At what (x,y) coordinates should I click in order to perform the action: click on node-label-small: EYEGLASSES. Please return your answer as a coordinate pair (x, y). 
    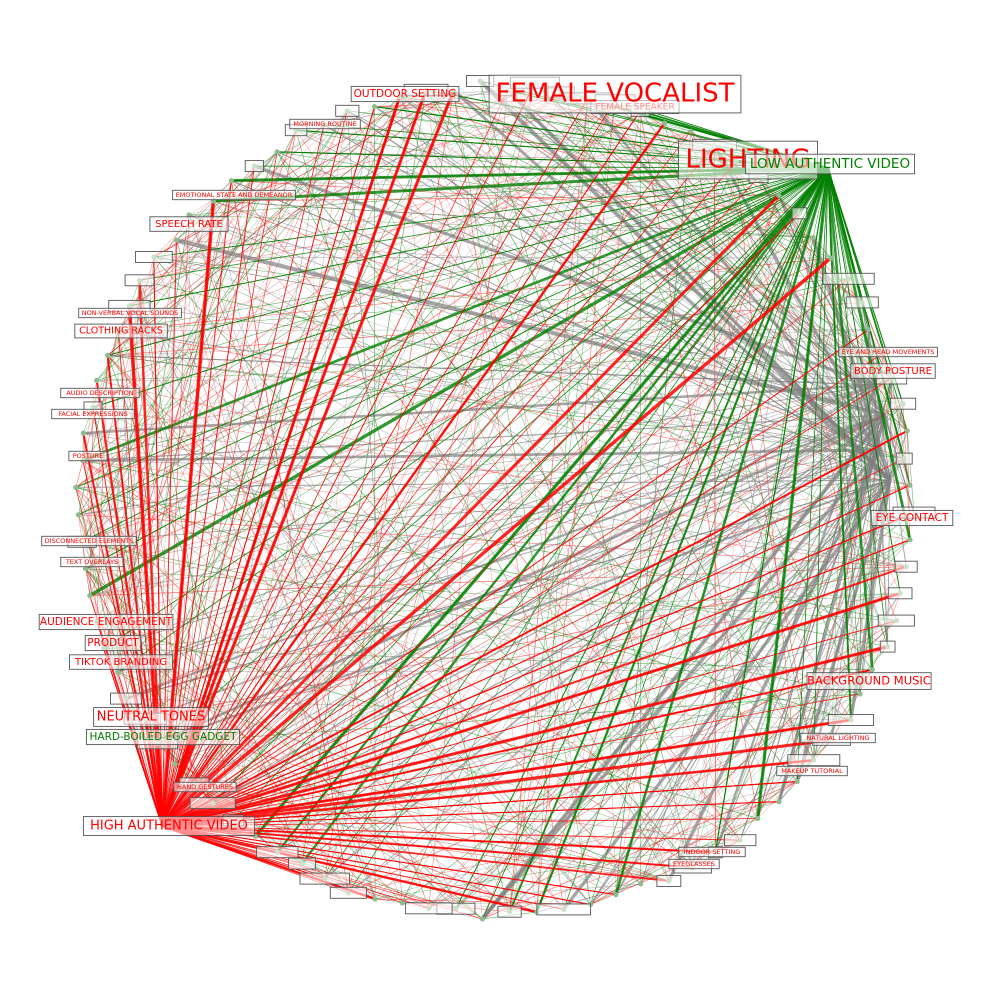
    Looking at the image, I should click on (694, 864).